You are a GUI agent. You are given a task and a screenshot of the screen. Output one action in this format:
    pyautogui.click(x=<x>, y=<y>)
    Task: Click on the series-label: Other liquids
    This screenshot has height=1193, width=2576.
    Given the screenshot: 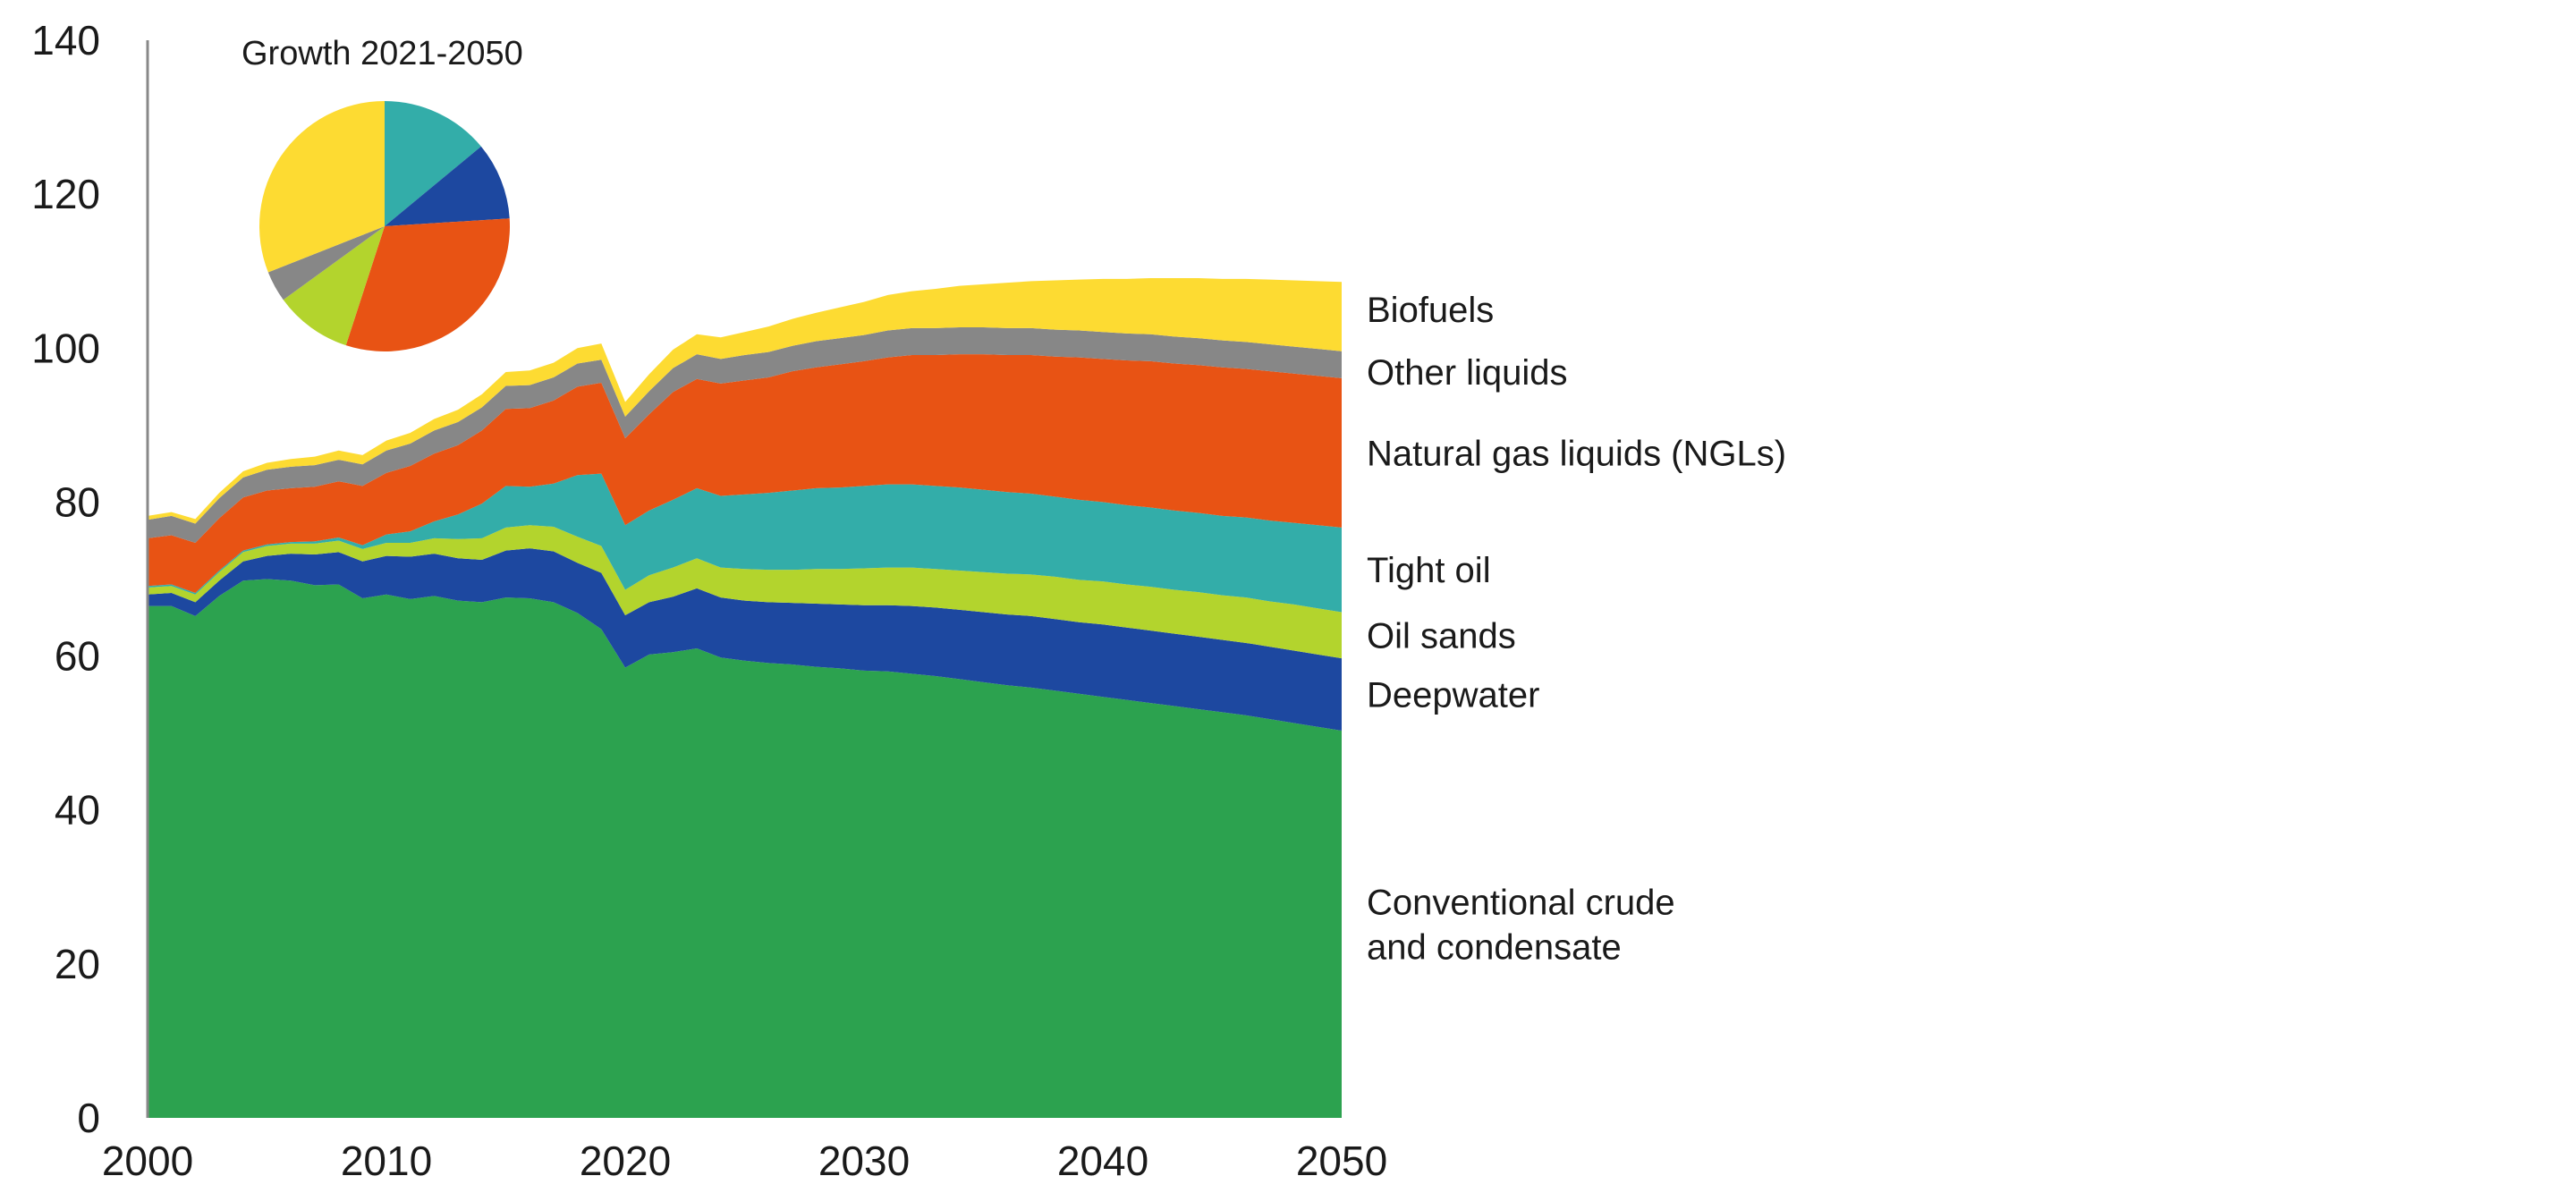 What is the action you would take?
    pyautogui.click(x=1467, y=373)
    